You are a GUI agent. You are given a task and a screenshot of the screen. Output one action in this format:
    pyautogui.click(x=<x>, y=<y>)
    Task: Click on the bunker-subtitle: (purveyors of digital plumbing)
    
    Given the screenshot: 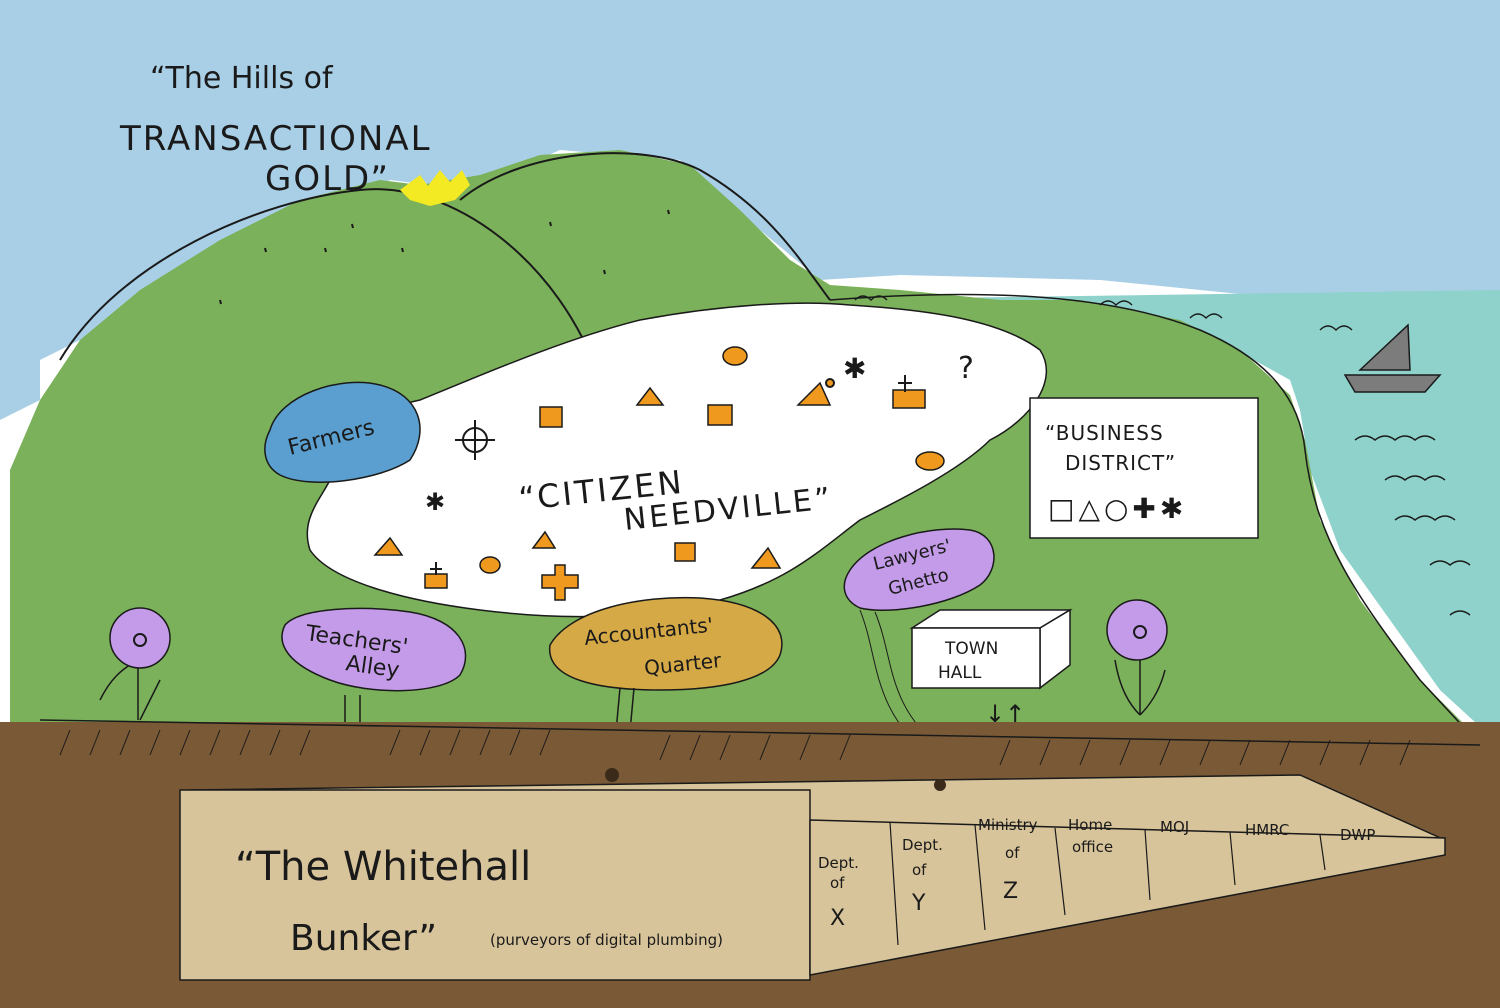 What is the action you would take?
    pyautogui.click(x=606, y=940)
    